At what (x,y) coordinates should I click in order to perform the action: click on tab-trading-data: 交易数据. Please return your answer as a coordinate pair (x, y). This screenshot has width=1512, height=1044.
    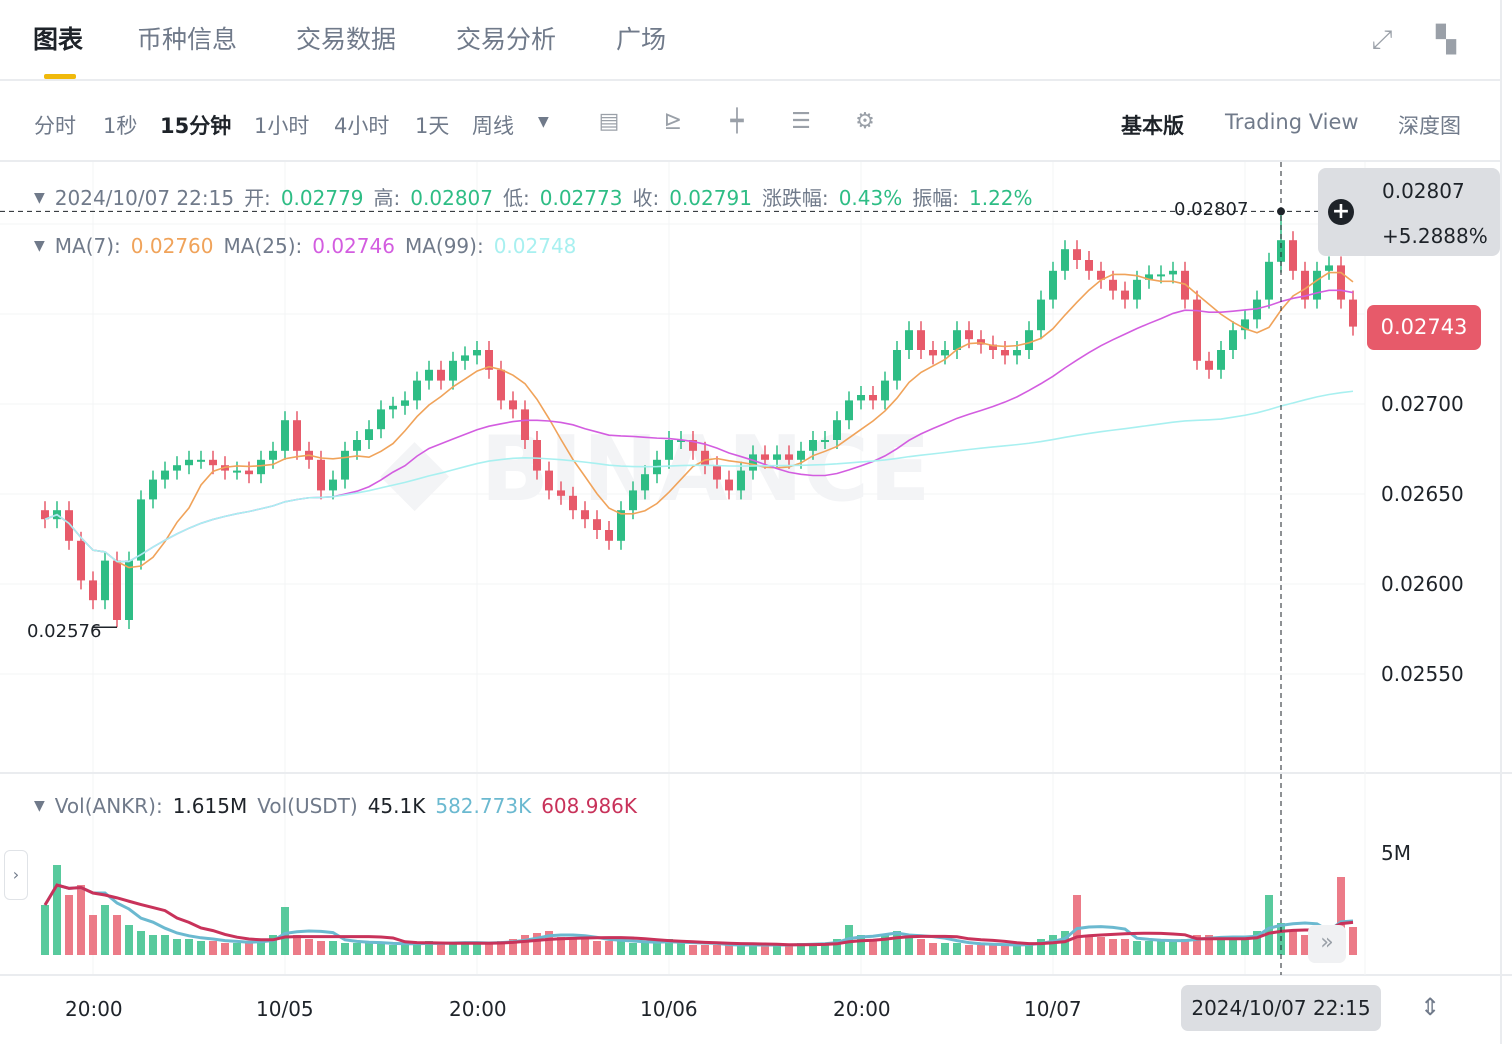
    Looking at the image, I should click on (346, 39).